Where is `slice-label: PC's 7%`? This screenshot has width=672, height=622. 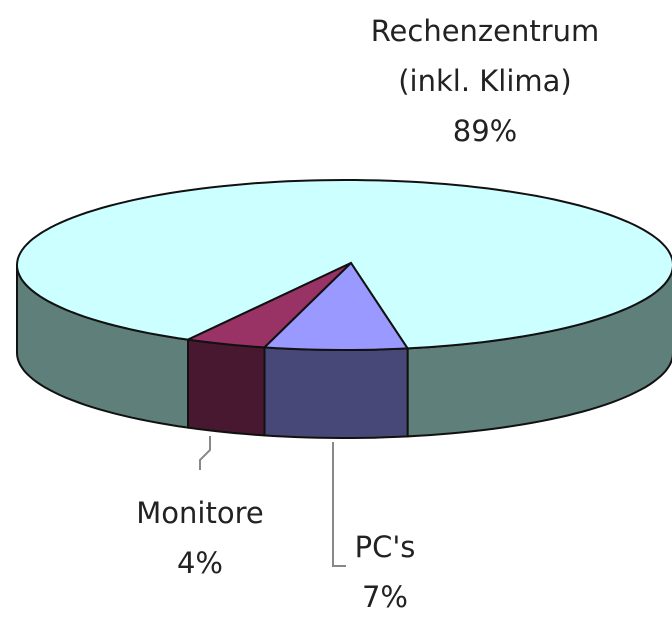 slice-label: PC's 7% is located at coordinates (385, 572).